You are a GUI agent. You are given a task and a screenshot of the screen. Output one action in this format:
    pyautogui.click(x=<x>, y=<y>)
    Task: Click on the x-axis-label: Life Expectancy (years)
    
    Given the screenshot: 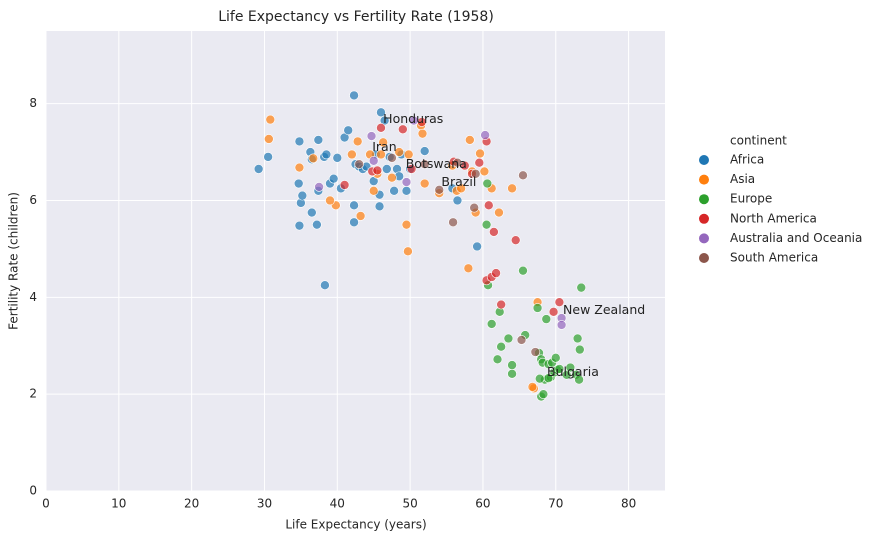 What is the action you would take?
    pyautogui.click(x=355, y=525)
    